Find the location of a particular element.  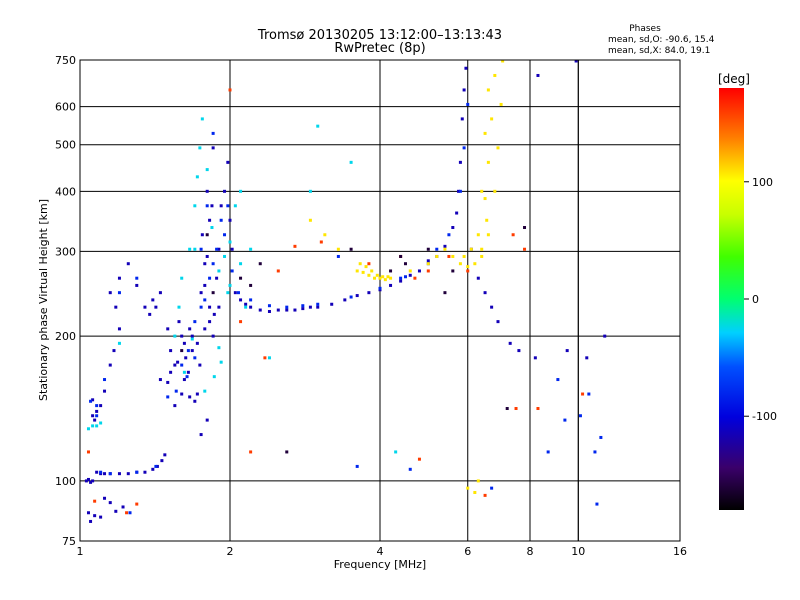

y-tick-label: 200 is located at coordinates (65, 336).